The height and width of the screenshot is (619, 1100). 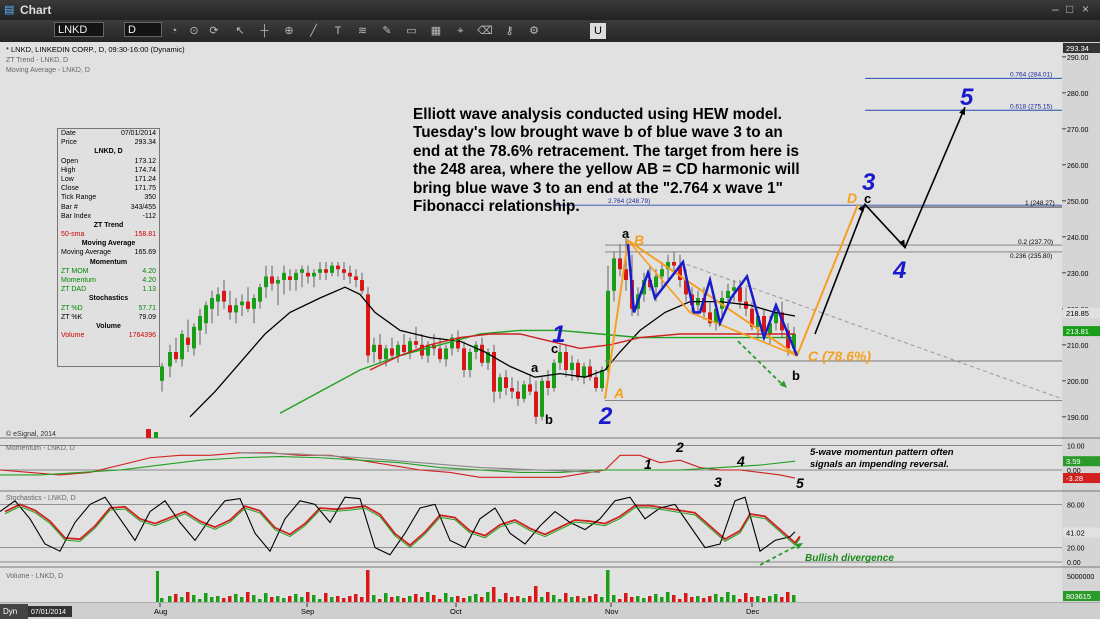 I want to click on momentum-tag-red-bg, so click(x=1081, y=478).